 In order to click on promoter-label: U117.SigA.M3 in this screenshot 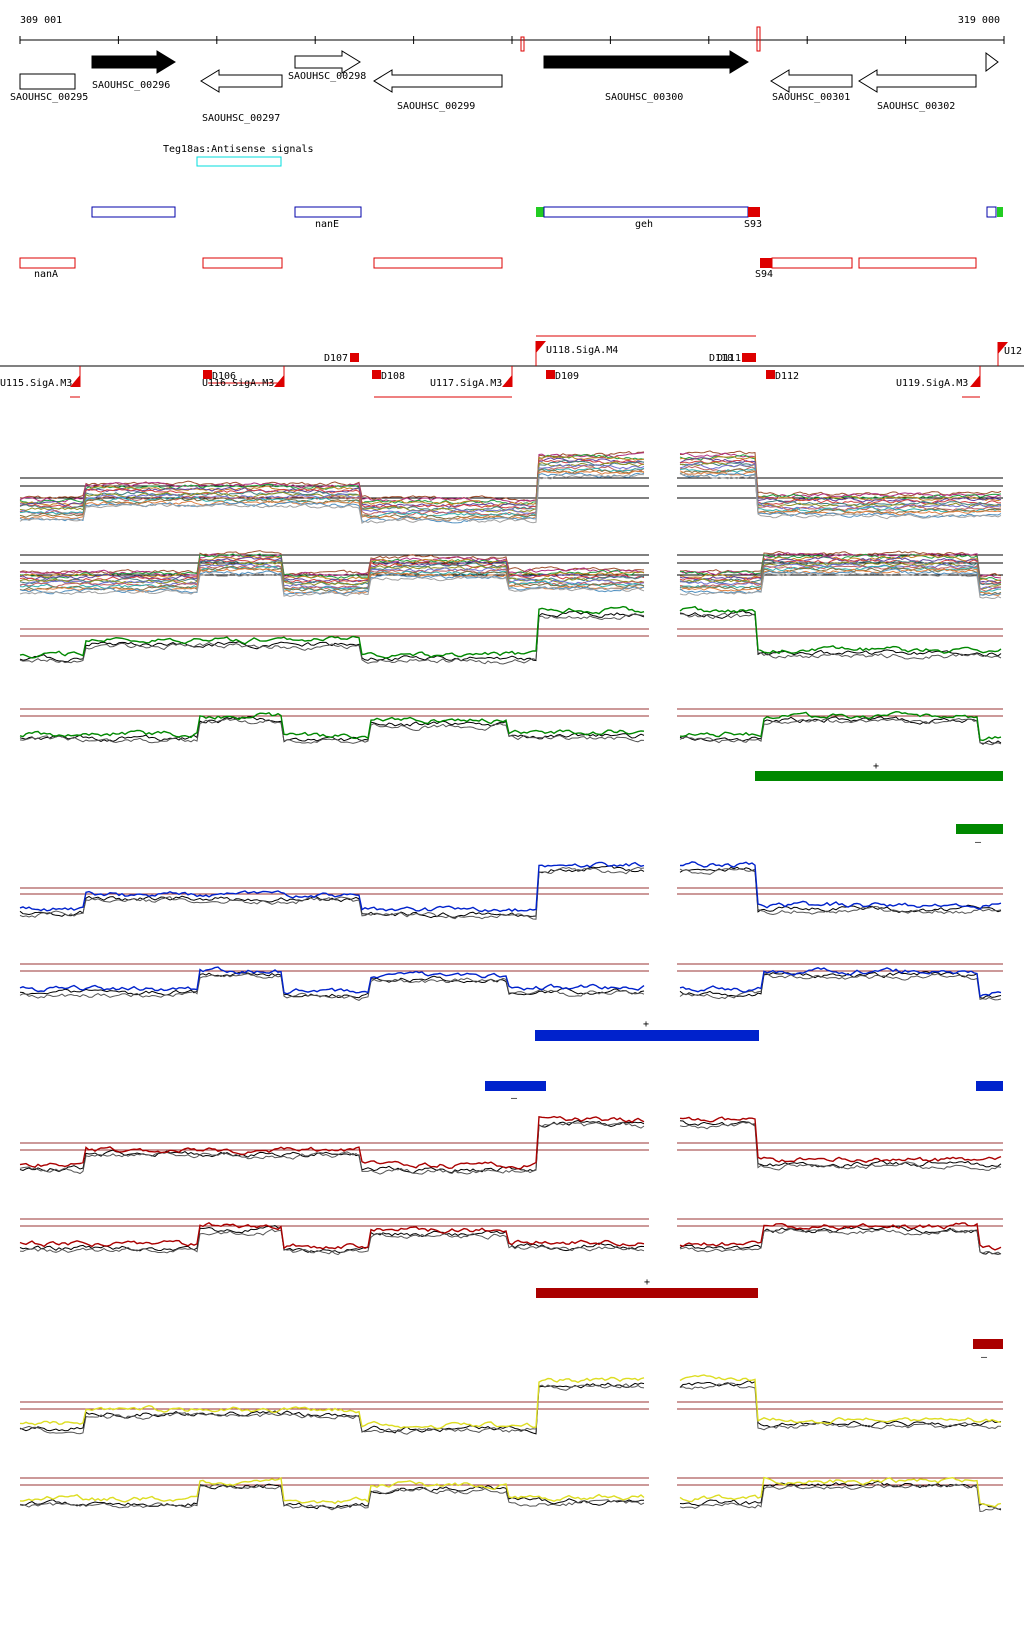, I will do `click(466, 383)`.